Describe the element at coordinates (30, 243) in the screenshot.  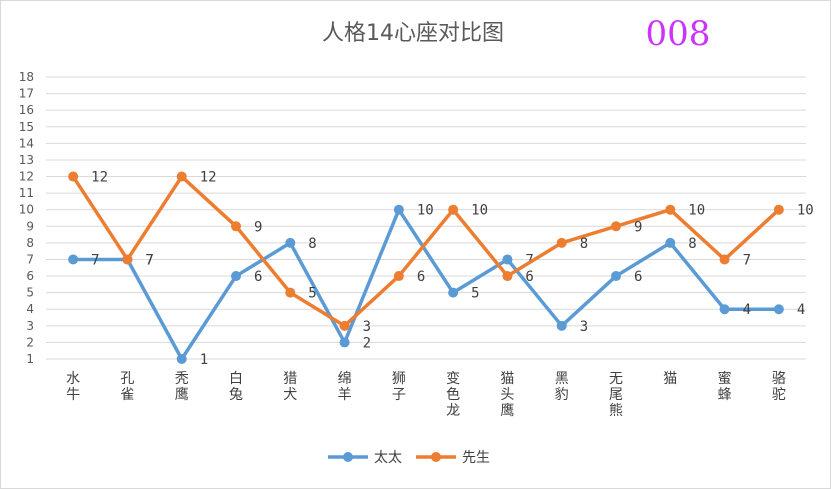
I see `y-tick-label: 8` at that location.